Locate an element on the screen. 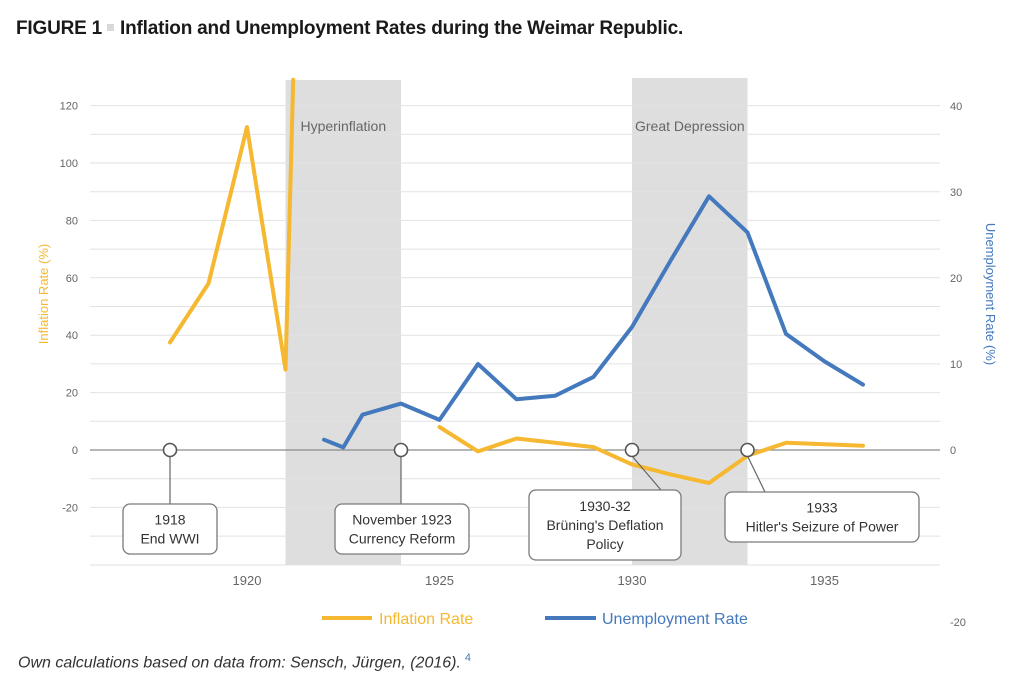  x-tick-label: 1920 is located at coordinates (247, 580).